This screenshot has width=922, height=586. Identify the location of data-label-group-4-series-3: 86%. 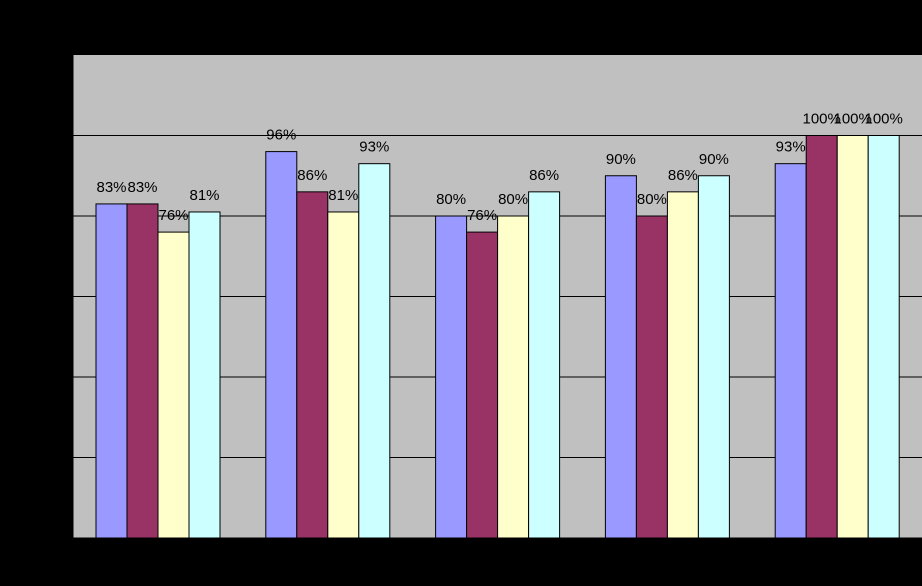
(683, 175).